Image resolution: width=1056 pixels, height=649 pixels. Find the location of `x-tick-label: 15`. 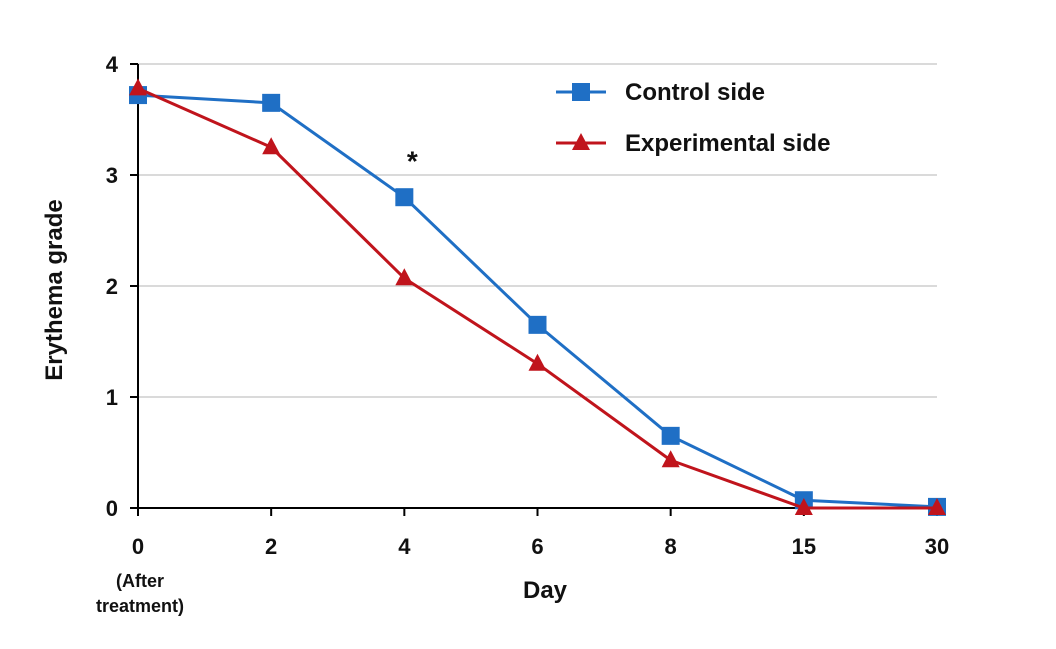

x-tick-label: 15 is located at coordinates (804, 546).